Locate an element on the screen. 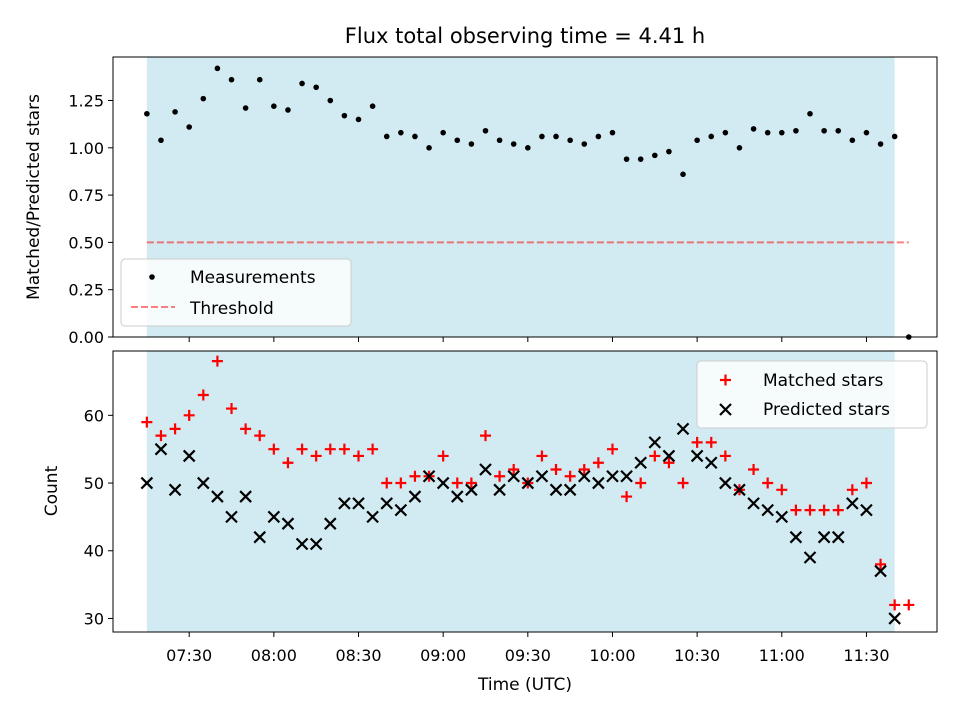 This screenshot has width=960, height=724. x-tick-label: 07:30 is located at coordinates (189, 655).